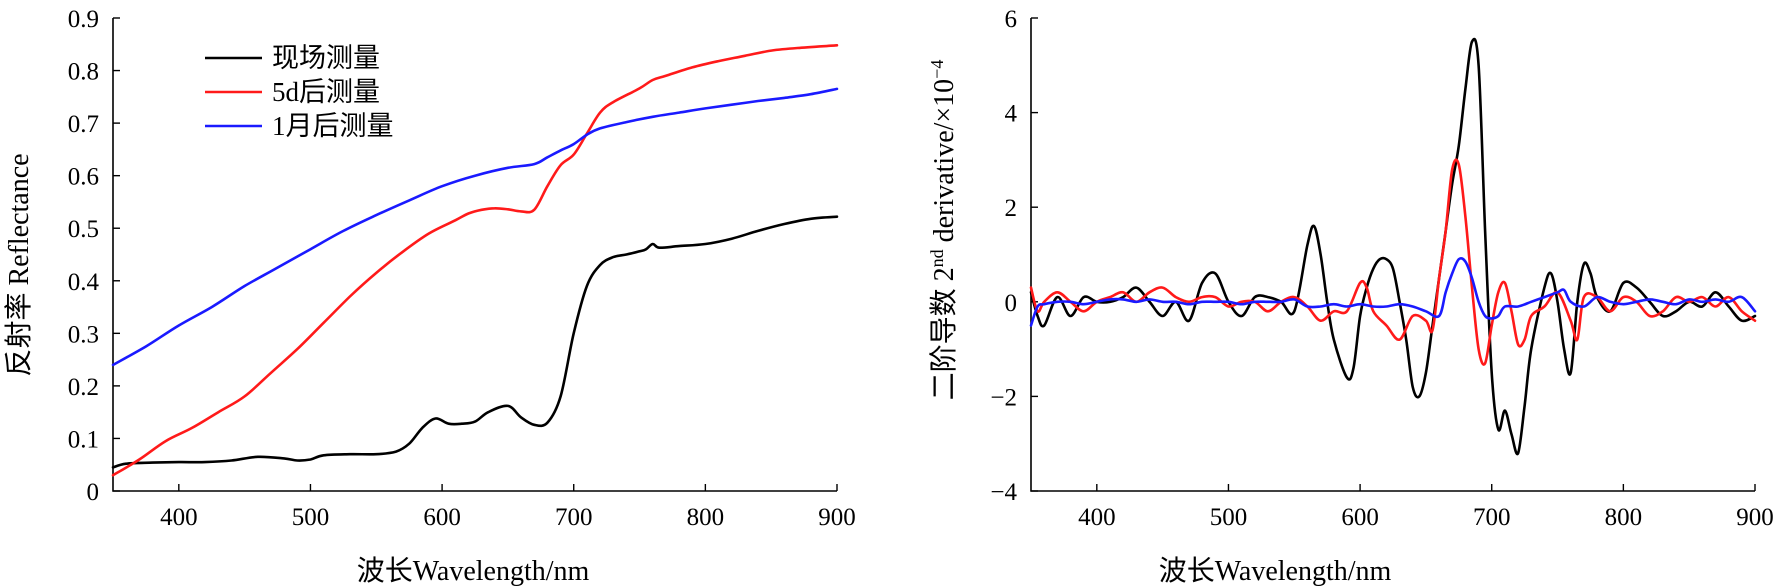 This screenshot has width=1775, height=587. I want to click on reflectance-x-tick-label: 400, so click(179, 517).